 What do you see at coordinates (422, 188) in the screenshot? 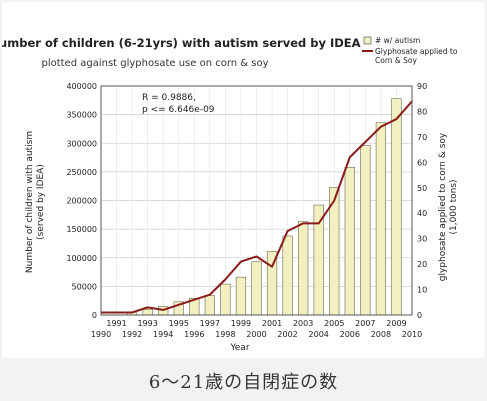
I see `right-tick-label: 50` at bounding box center [422, 188].